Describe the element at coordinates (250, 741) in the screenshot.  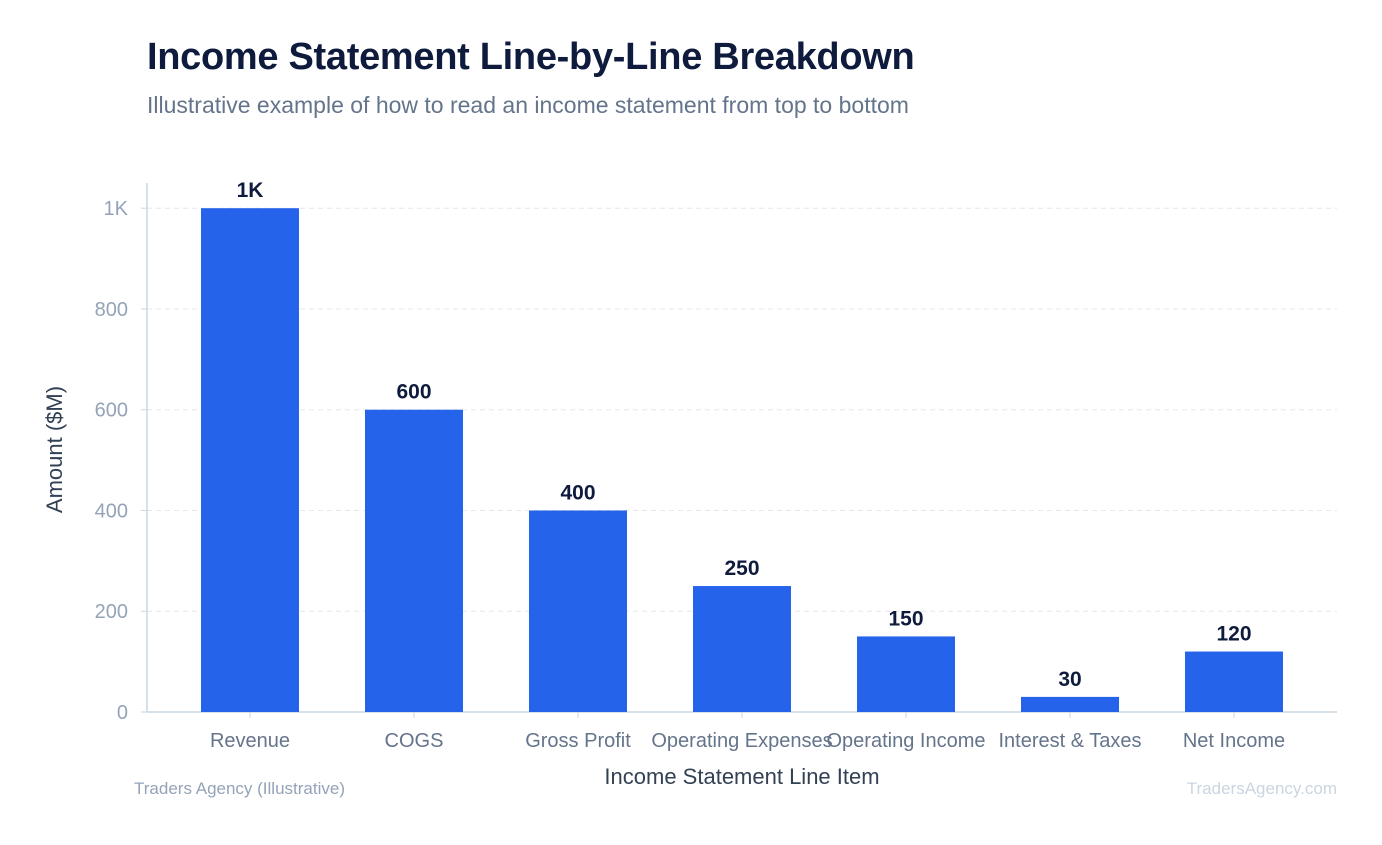
I see `x-category-label: Revenue` at that location.